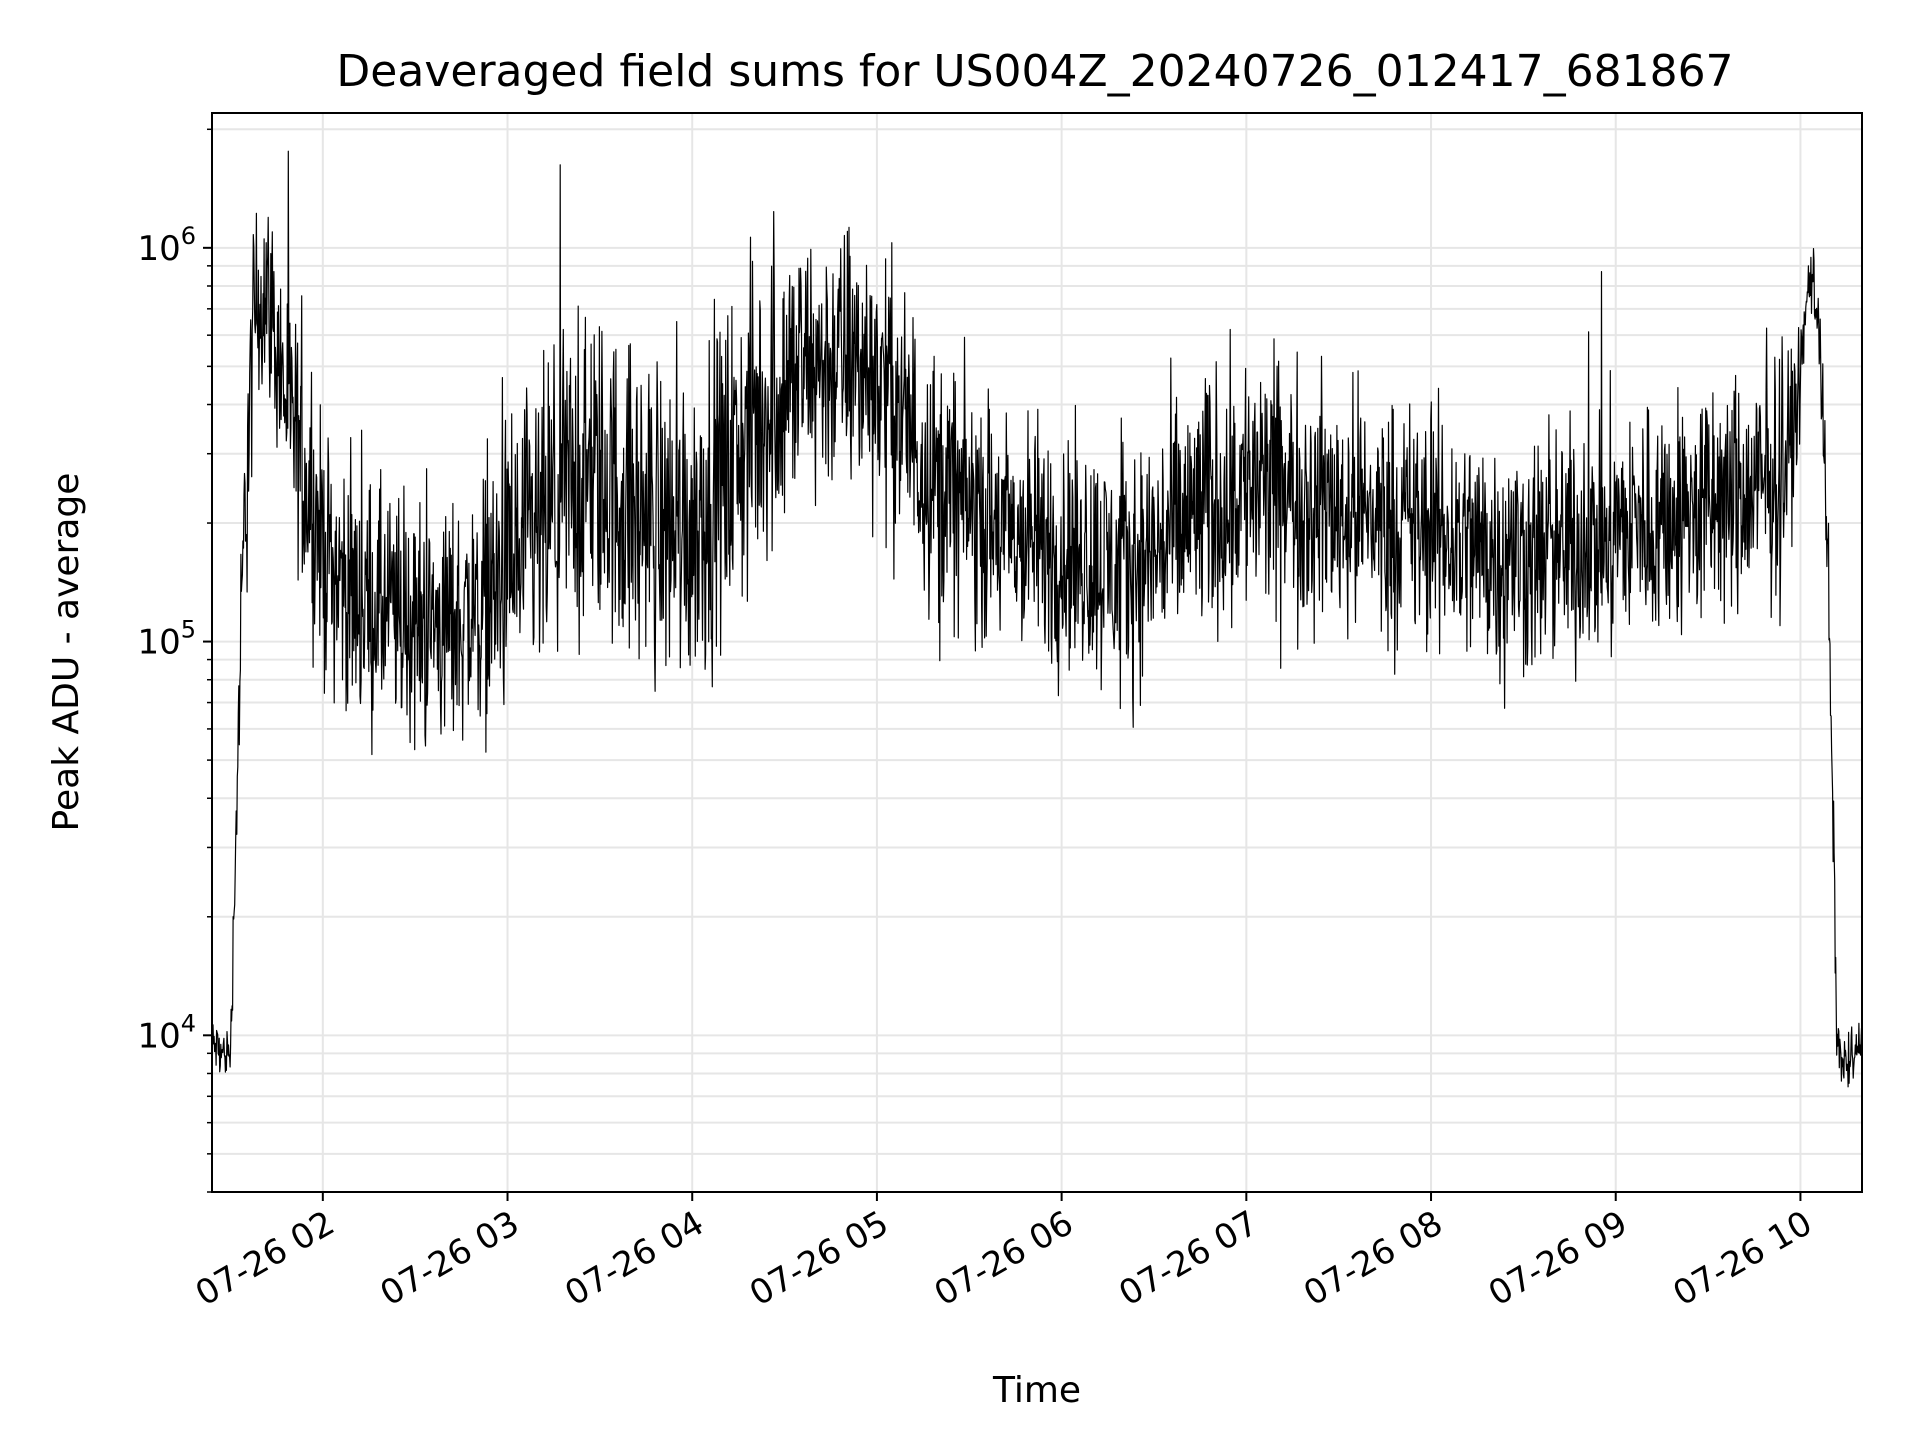 This screenshot has height=1440, width=1920. I want to click on x-tick-label: 07-26 06, so click(1004, 1258).